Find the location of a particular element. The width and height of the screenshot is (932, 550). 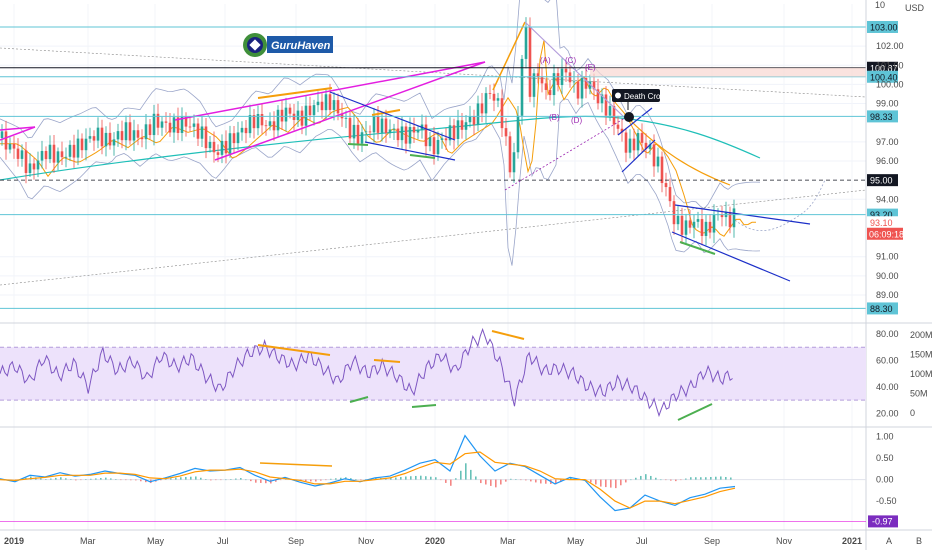

moving-average-slow is located at coordinates (380, 148).